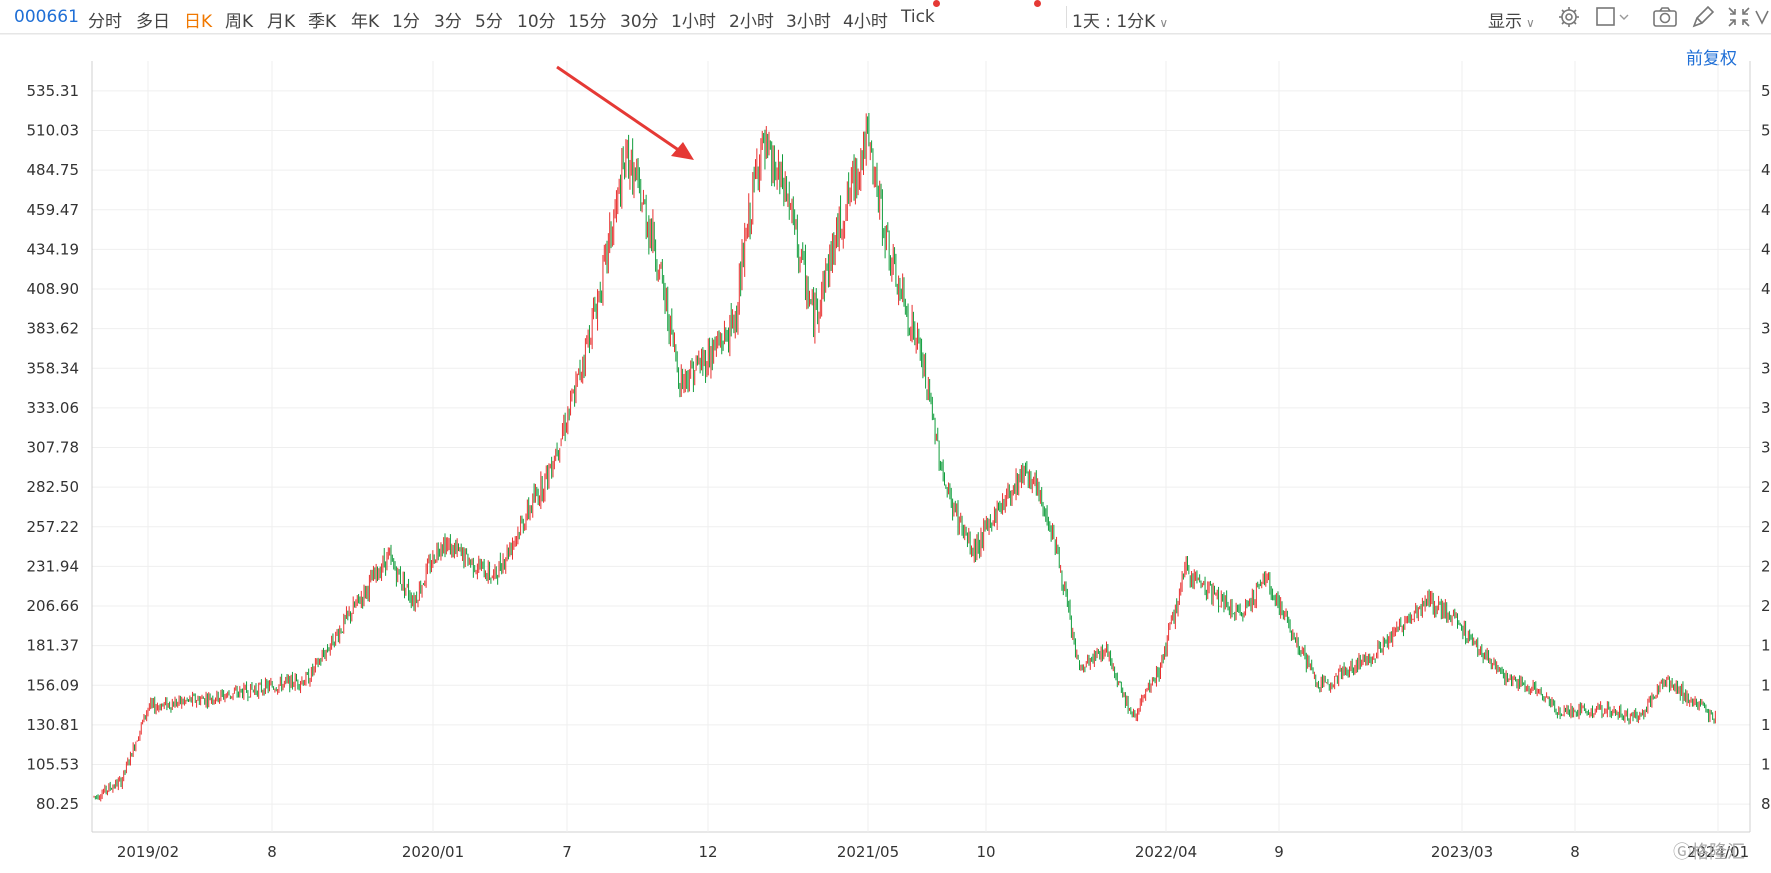  Describe the element at coordinates (53, 289) in the screenshot. I see `y-tick-label: 408.90` at that location.